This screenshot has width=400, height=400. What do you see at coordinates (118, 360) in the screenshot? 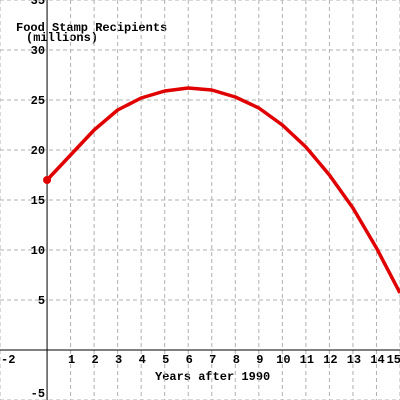
I see `x-tick-label: 3` at bounding box center [118, 360].